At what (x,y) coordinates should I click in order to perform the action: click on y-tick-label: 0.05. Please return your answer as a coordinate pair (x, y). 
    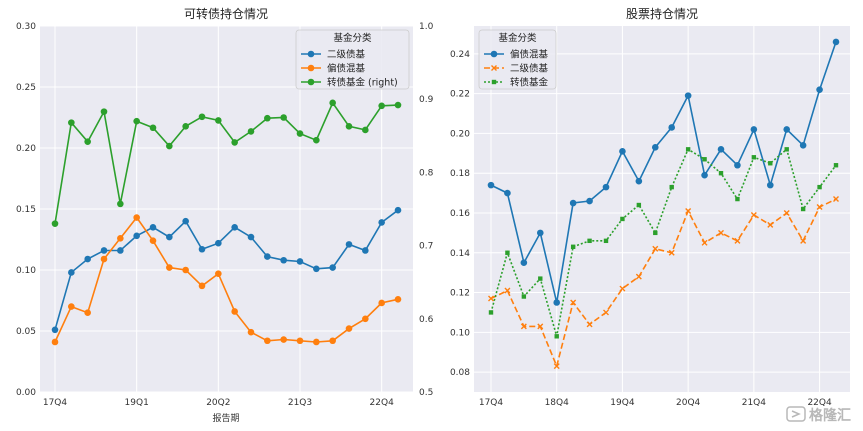
    Looking at the image, I should click on (26, 332).